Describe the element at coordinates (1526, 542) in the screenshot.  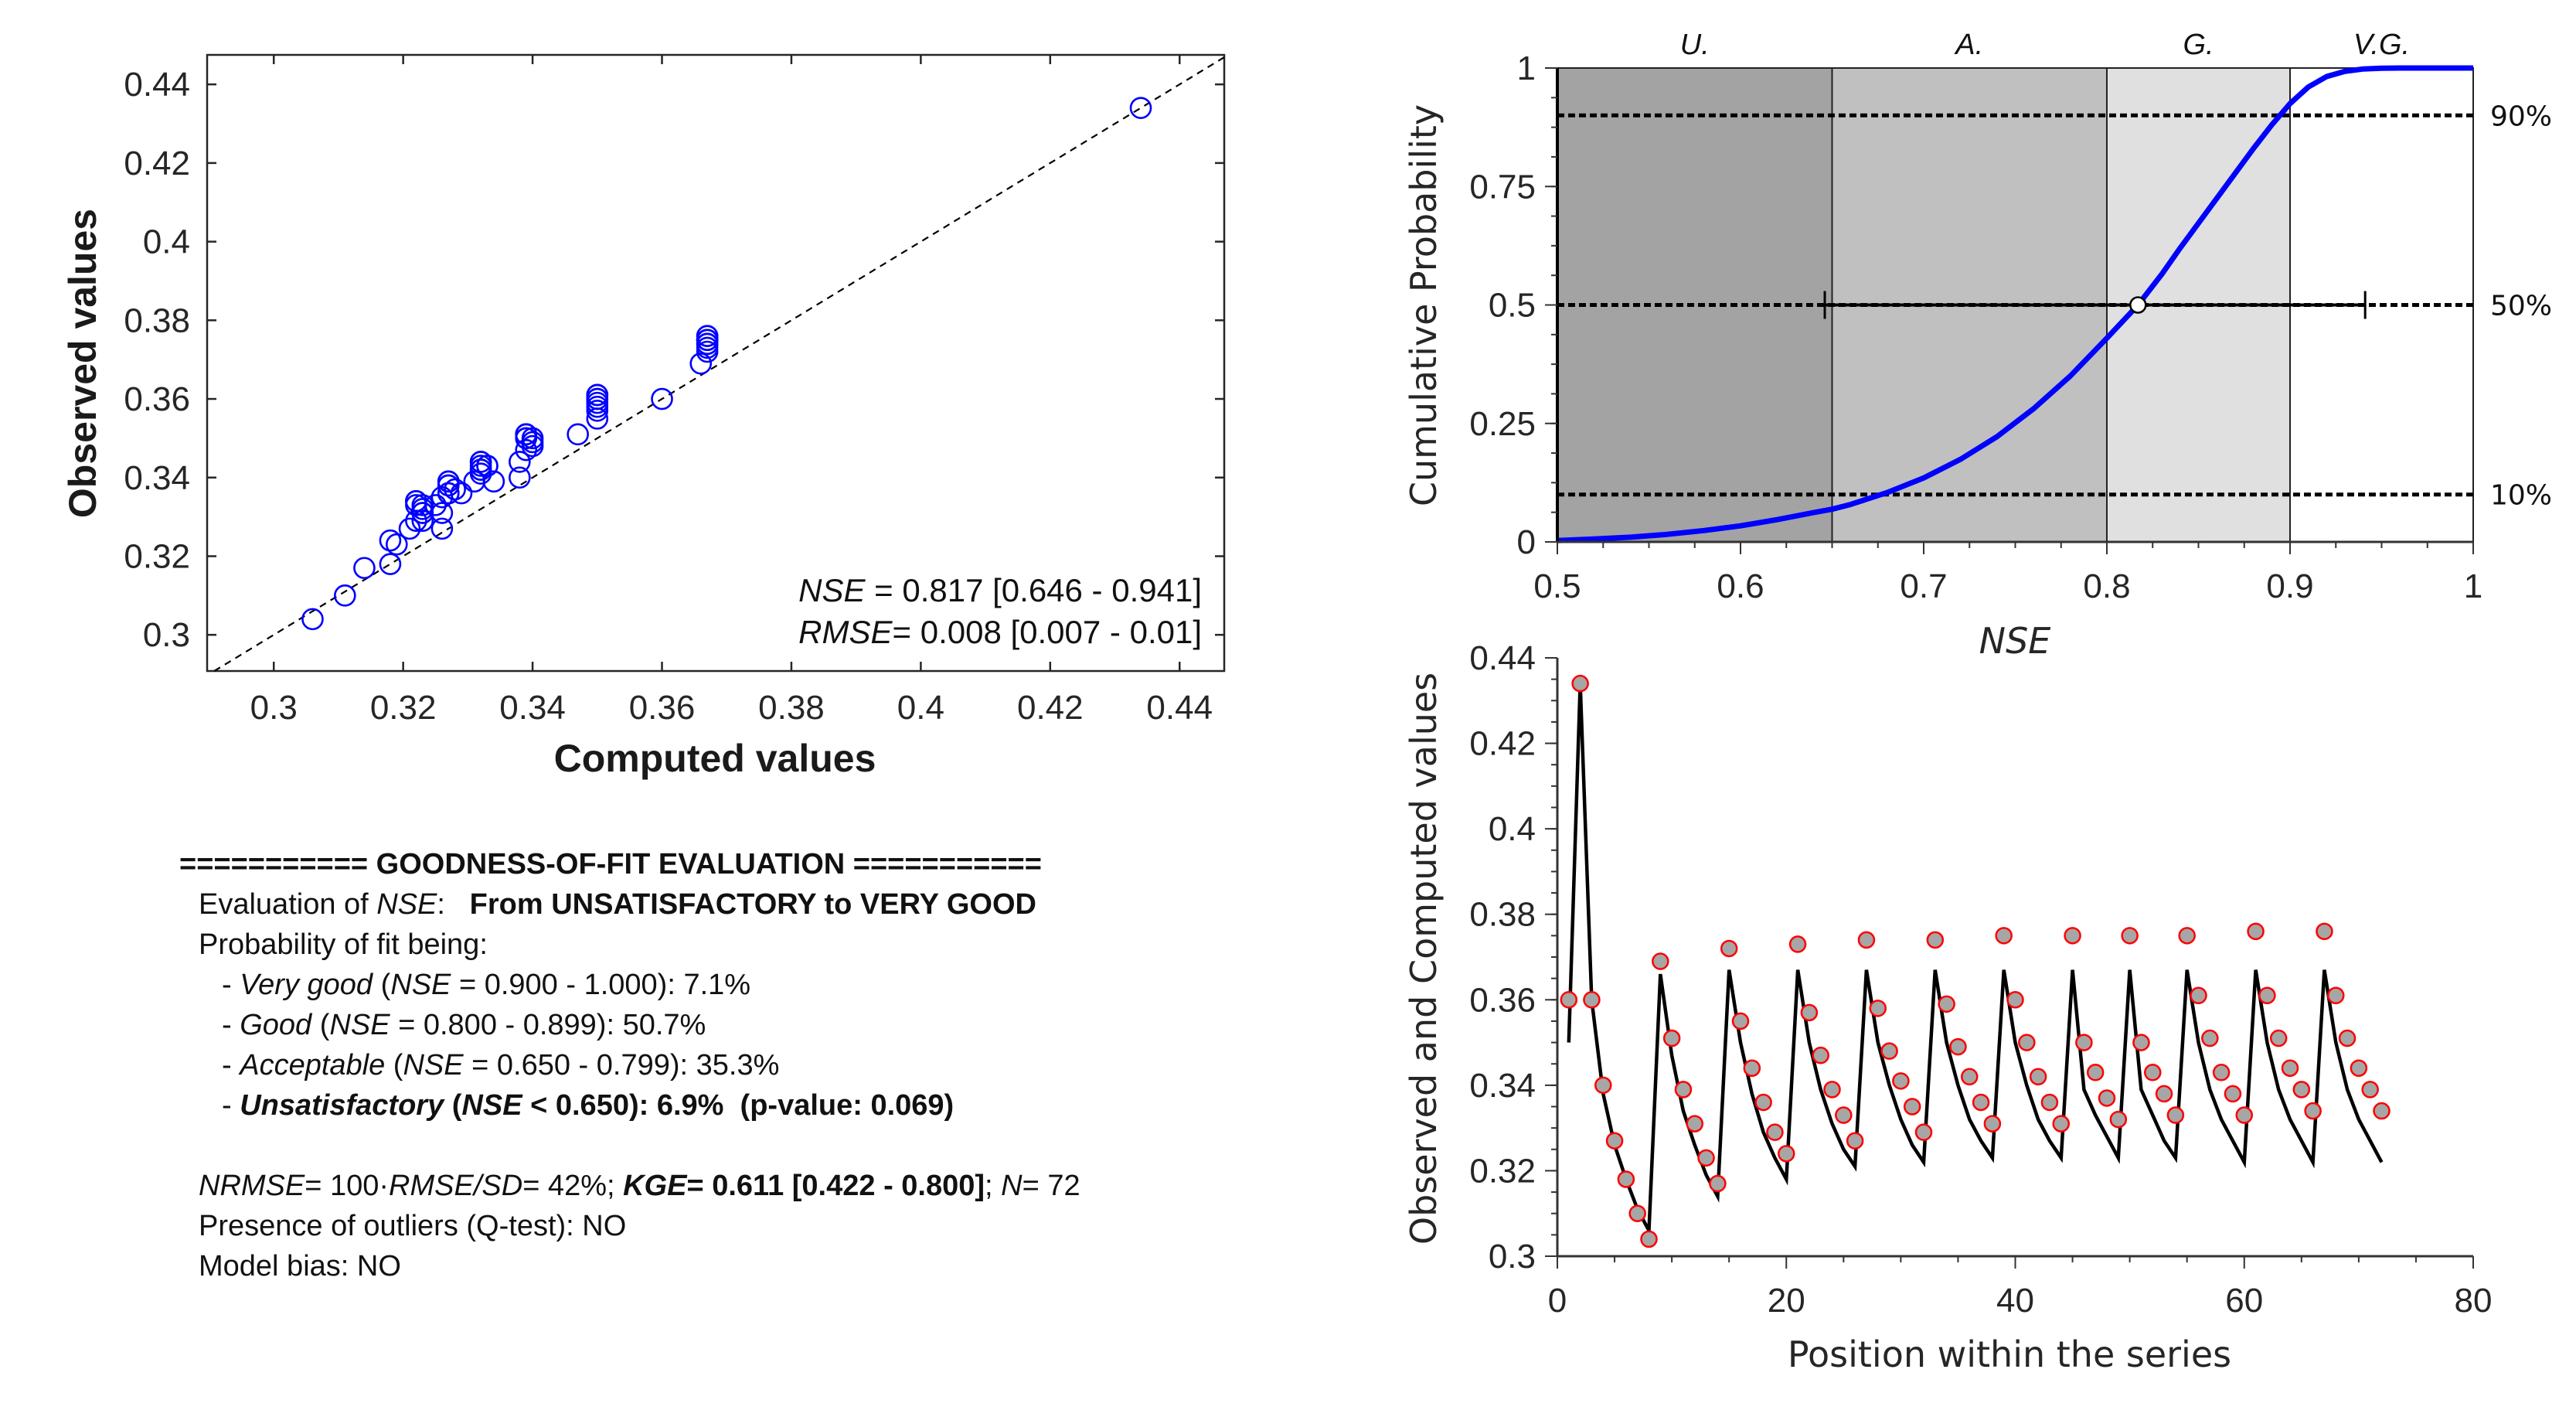
I see `y-tick-label: 0` at that location.